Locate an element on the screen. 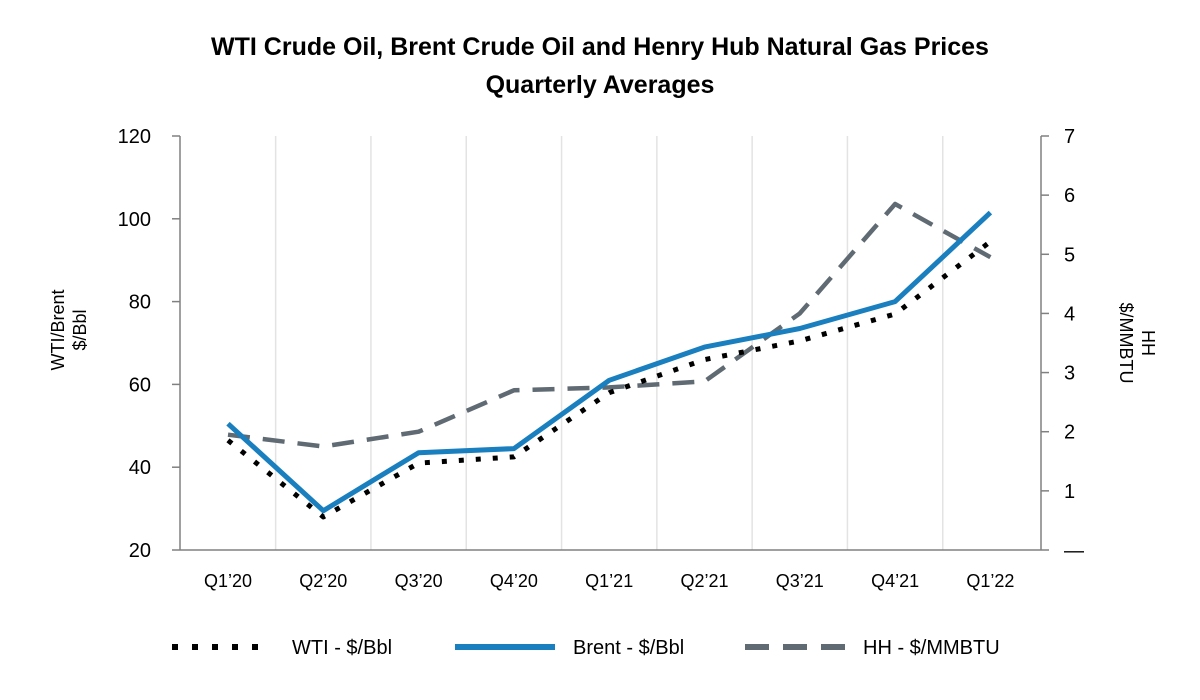  right-tick-label: 5 is located at coordinates (1069, 255).